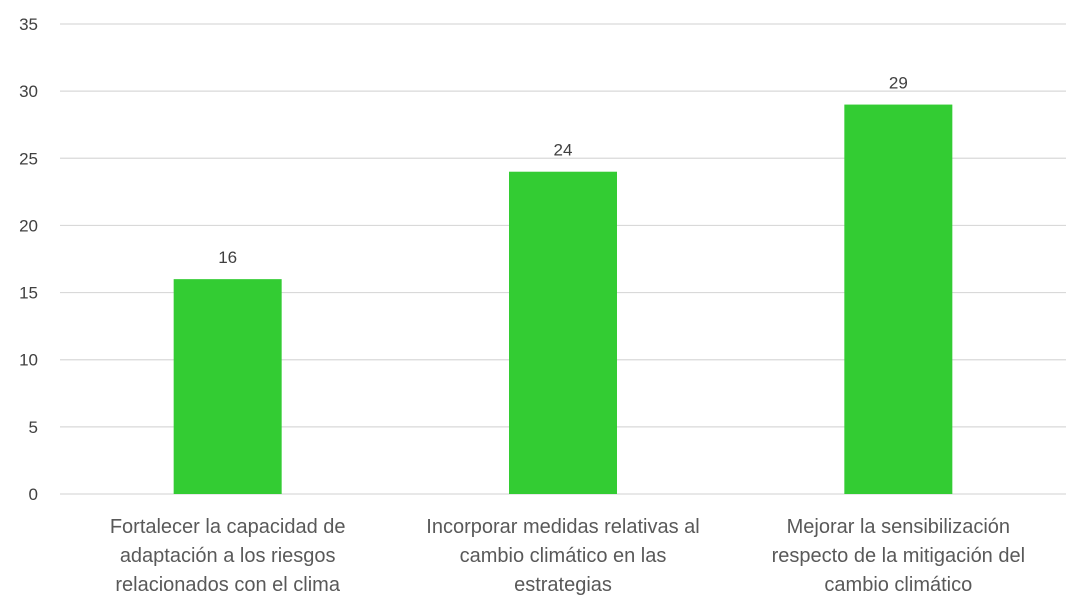 This screenshot has height=604, width=1083. Describe the element at coordinates (563, 585) in the screenshot. I see `category-label-line: estrategias` at that location.